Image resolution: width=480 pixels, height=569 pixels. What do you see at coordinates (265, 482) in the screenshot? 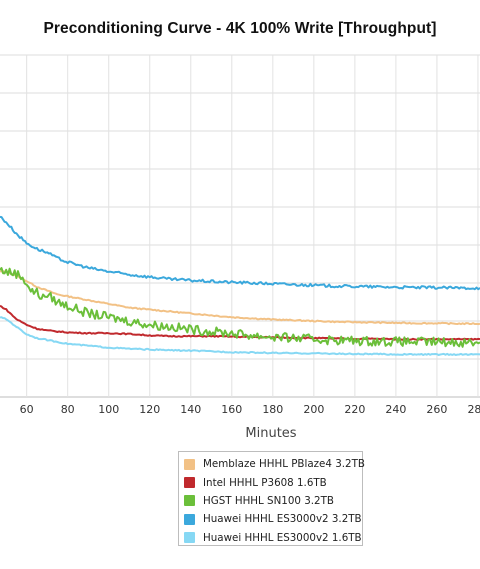
I see `legend-label: Intel HHHL P3608 1.6TB` at bounding box center [265, 482].